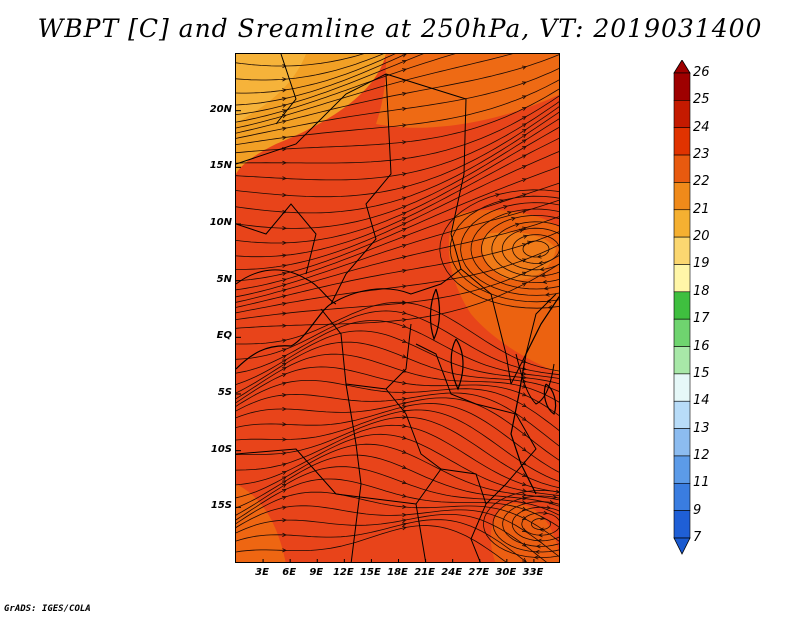  I want to click on x-tick-label: 15E, so click(370, 572).